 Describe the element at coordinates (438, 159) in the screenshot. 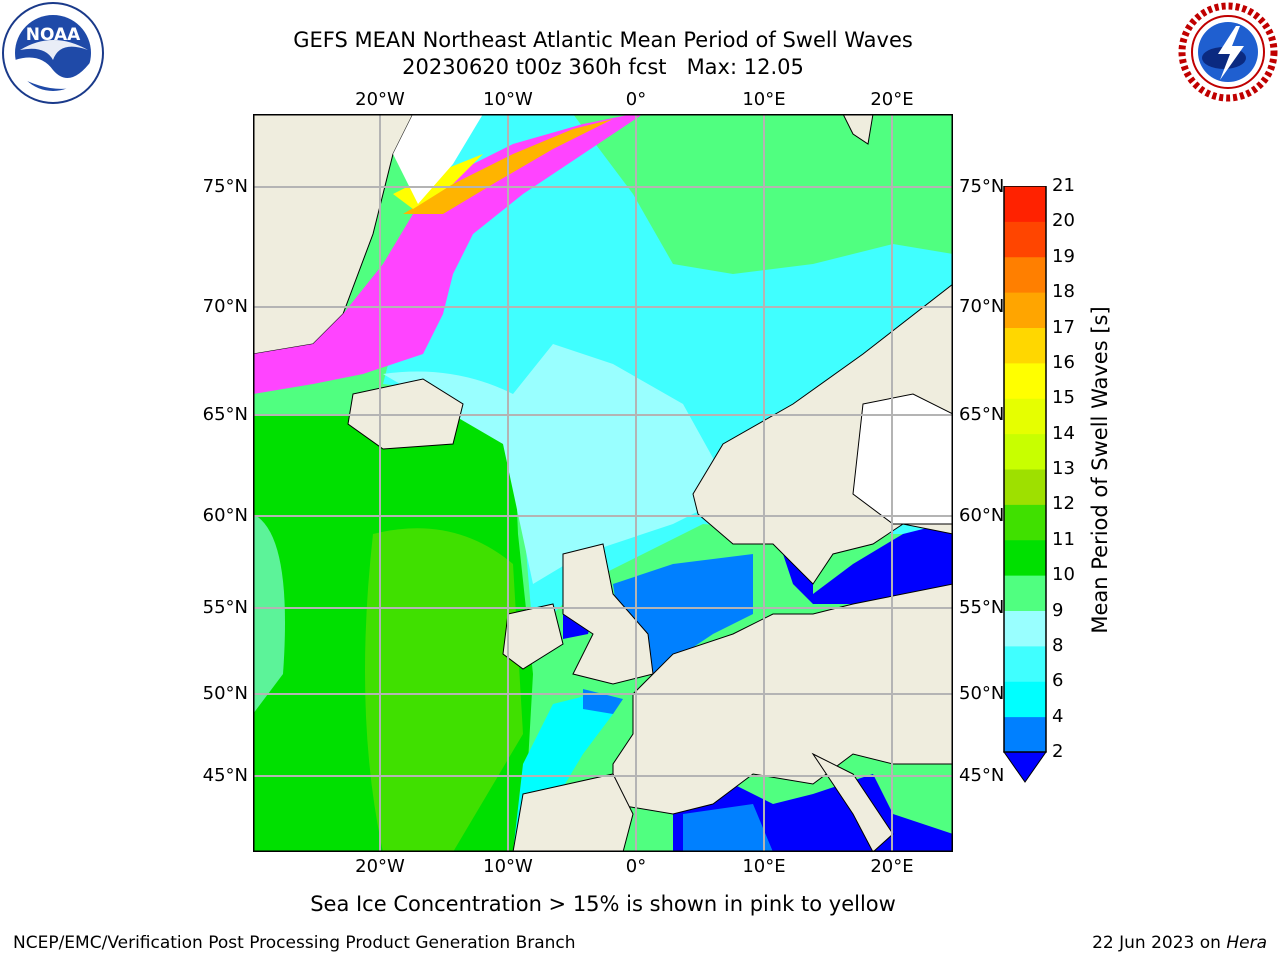

I see `sea-ice-white` at that location.